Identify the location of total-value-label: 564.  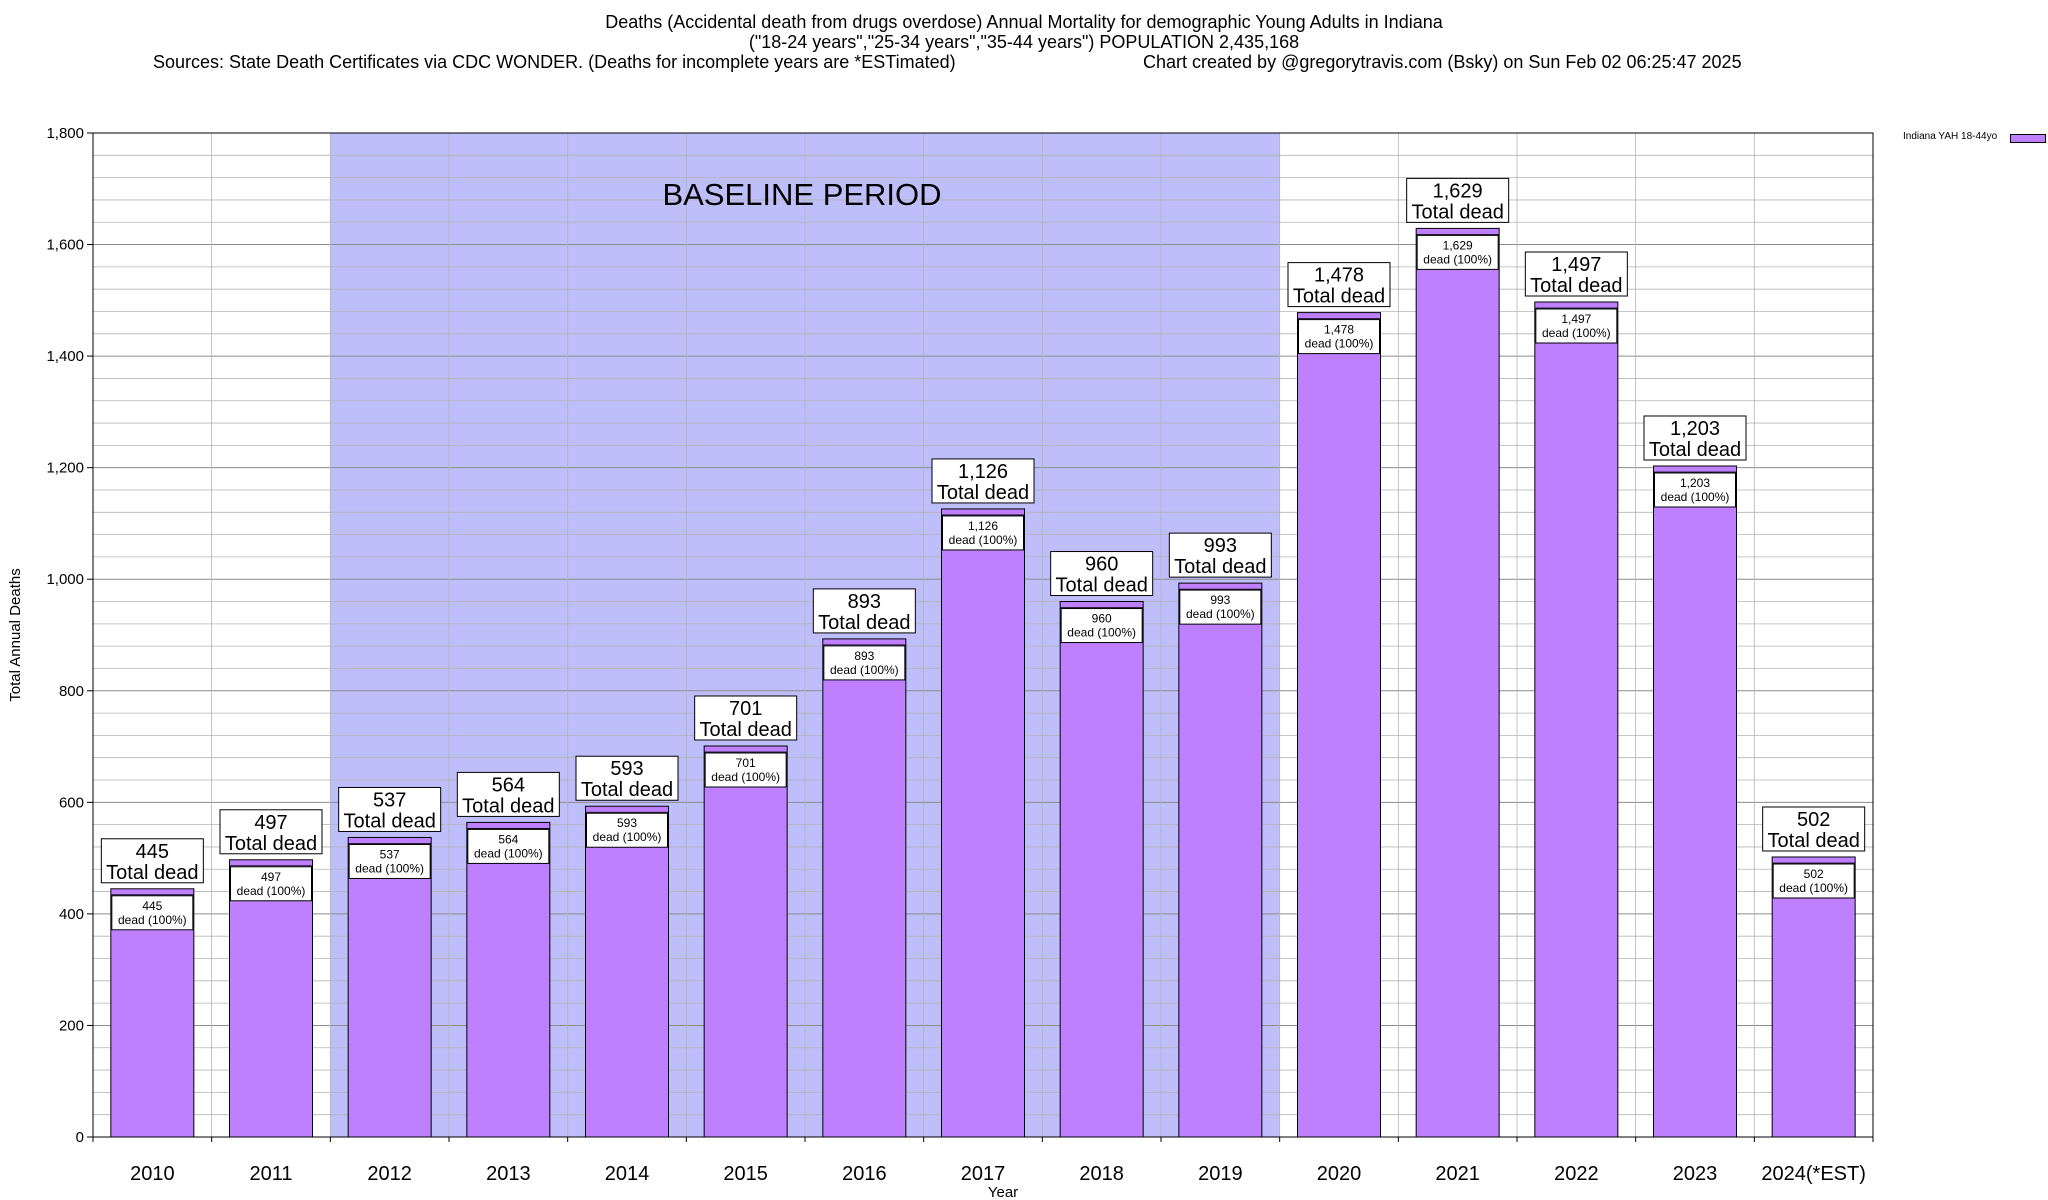
(508, 785).